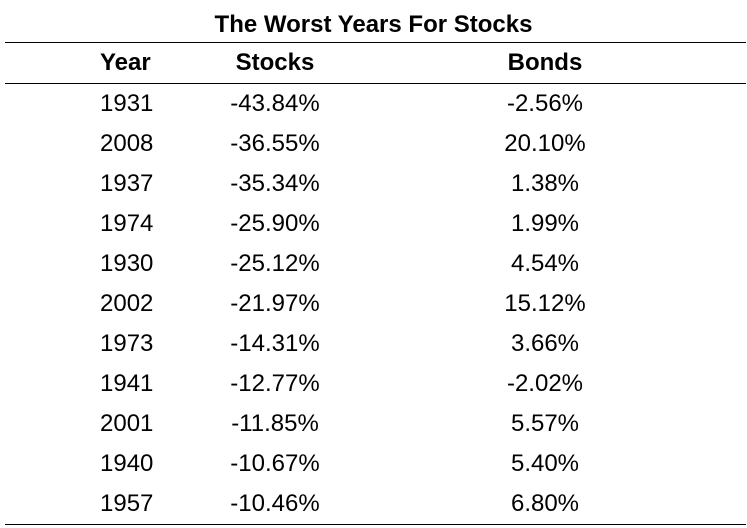 The width and height of the screenshot is (747, 528). I want to click on cell-bonds: 1.38%, so click(545, 183).